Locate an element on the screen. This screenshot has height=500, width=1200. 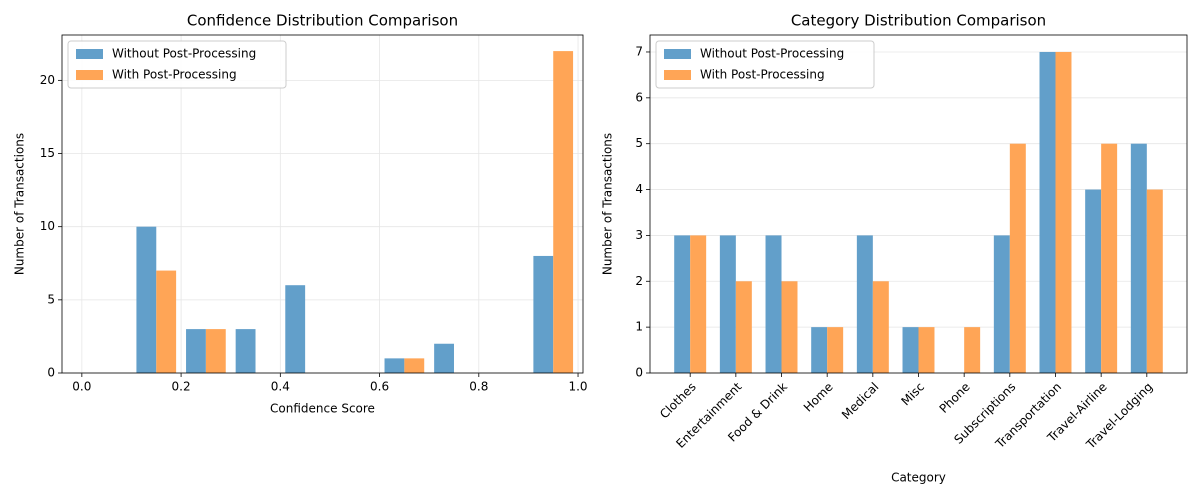
y-tick-label: 7 is located at coordinates (639, 51).